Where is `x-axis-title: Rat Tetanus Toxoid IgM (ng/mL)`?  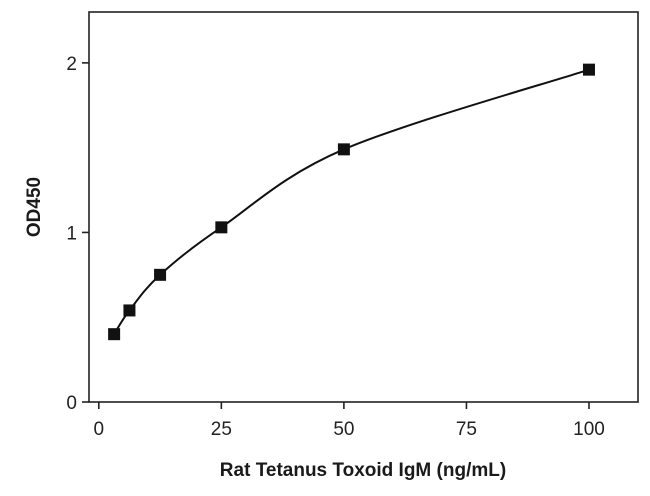
x-axis-title: Rat Tetanus Toxoid IgM (ng/mL) is located at coordinates (363, 470).